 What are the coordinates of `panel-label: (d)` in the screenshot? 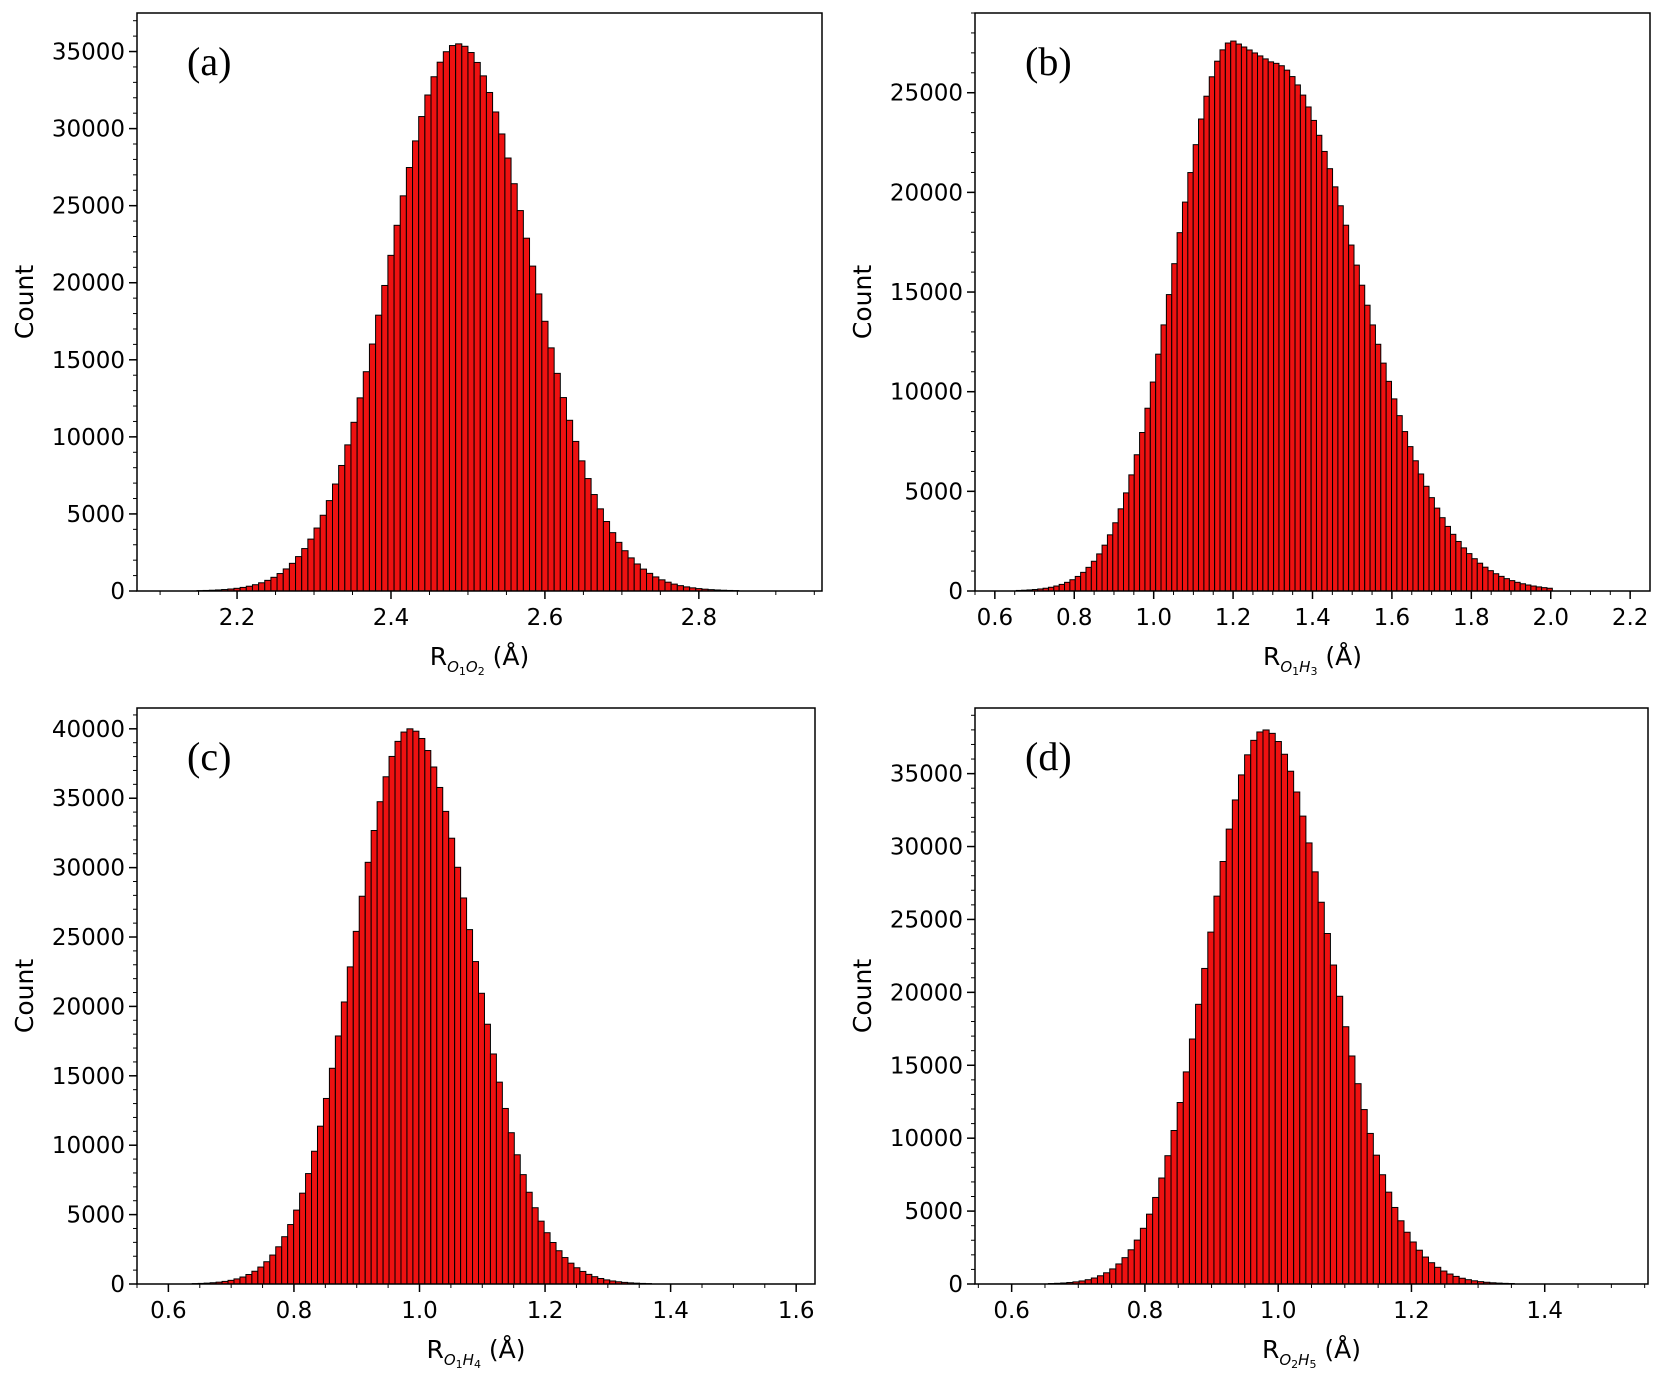 It's located at (1048, 756).